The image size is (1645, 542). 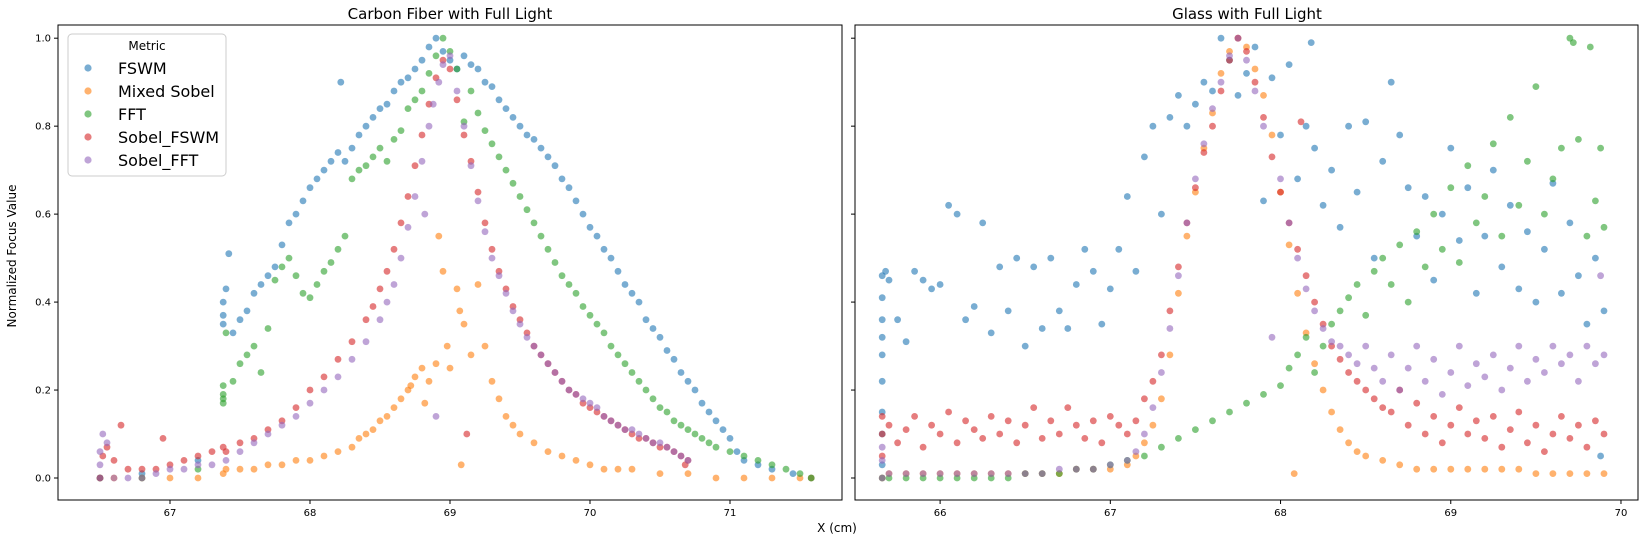 What do you see at coordinates (43, 39) in the screenshot?
I see `y-tick-label: 1.0` at bounding box center [43, 39].